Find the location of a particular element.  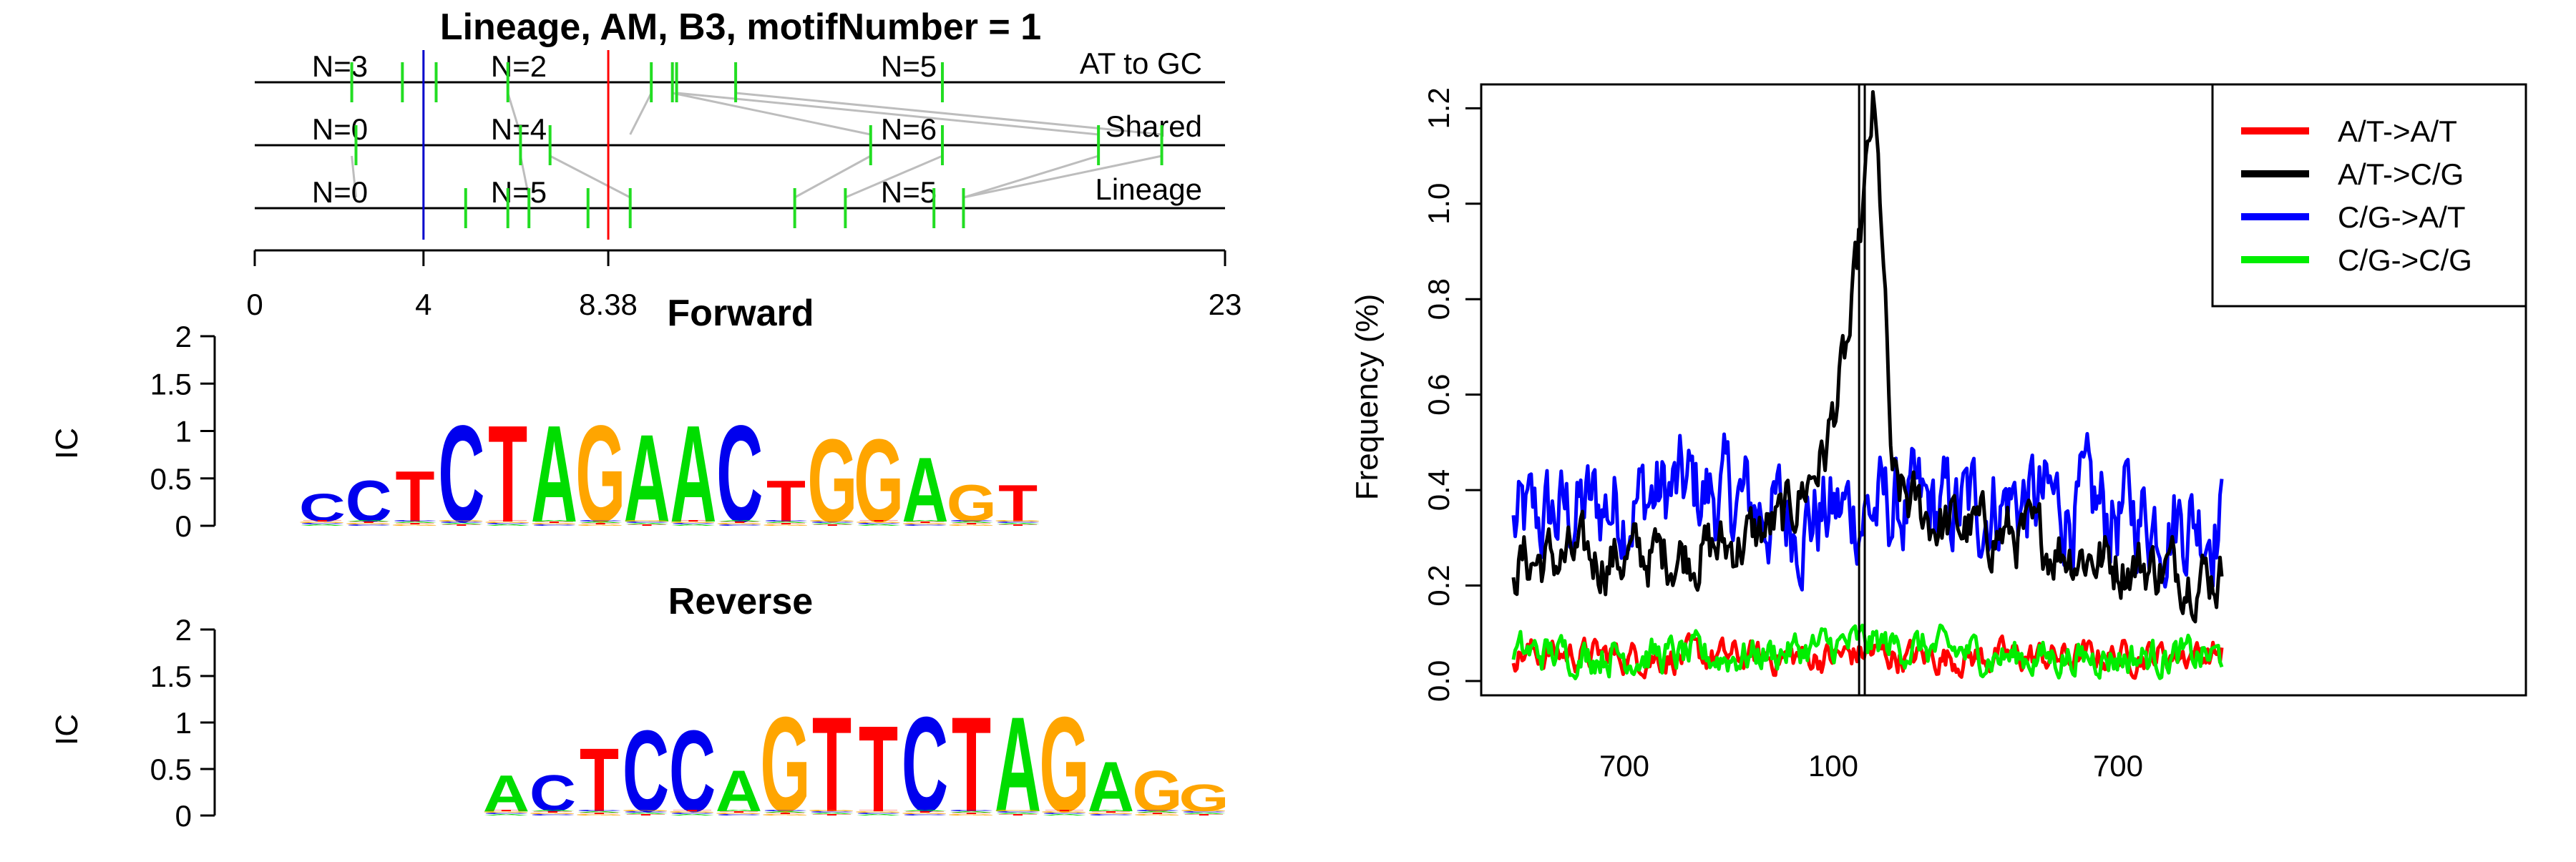

legend-label: C/G->A/T is located at coordinates (2402, 217).